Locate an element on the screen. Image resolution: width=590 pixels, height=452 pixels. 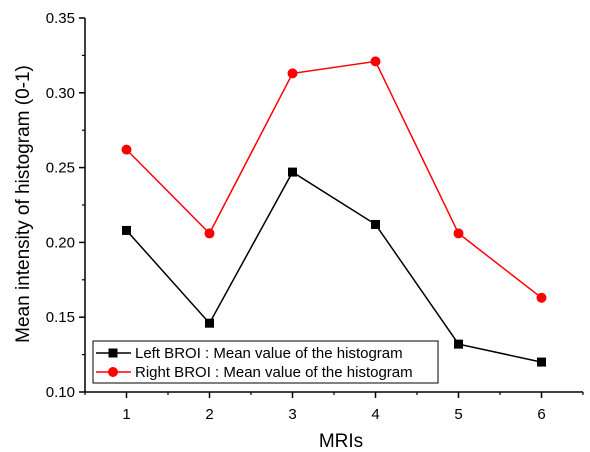
x-tick-label-5: 6 is located at coordinates (541, 414).